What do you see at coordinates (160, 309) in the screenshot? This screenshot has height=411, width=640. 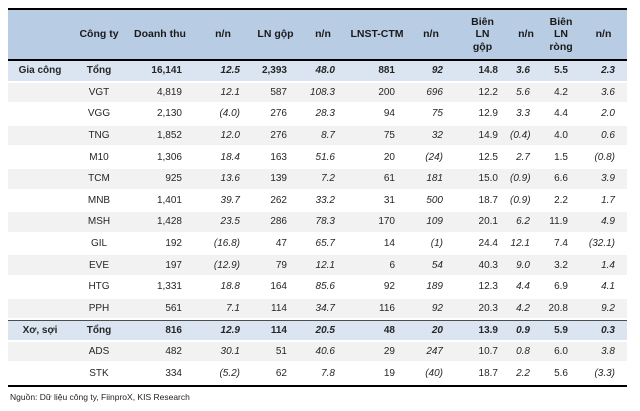 I see `value-cell-doanh-thu: 561` at bounding box center [160, 309].